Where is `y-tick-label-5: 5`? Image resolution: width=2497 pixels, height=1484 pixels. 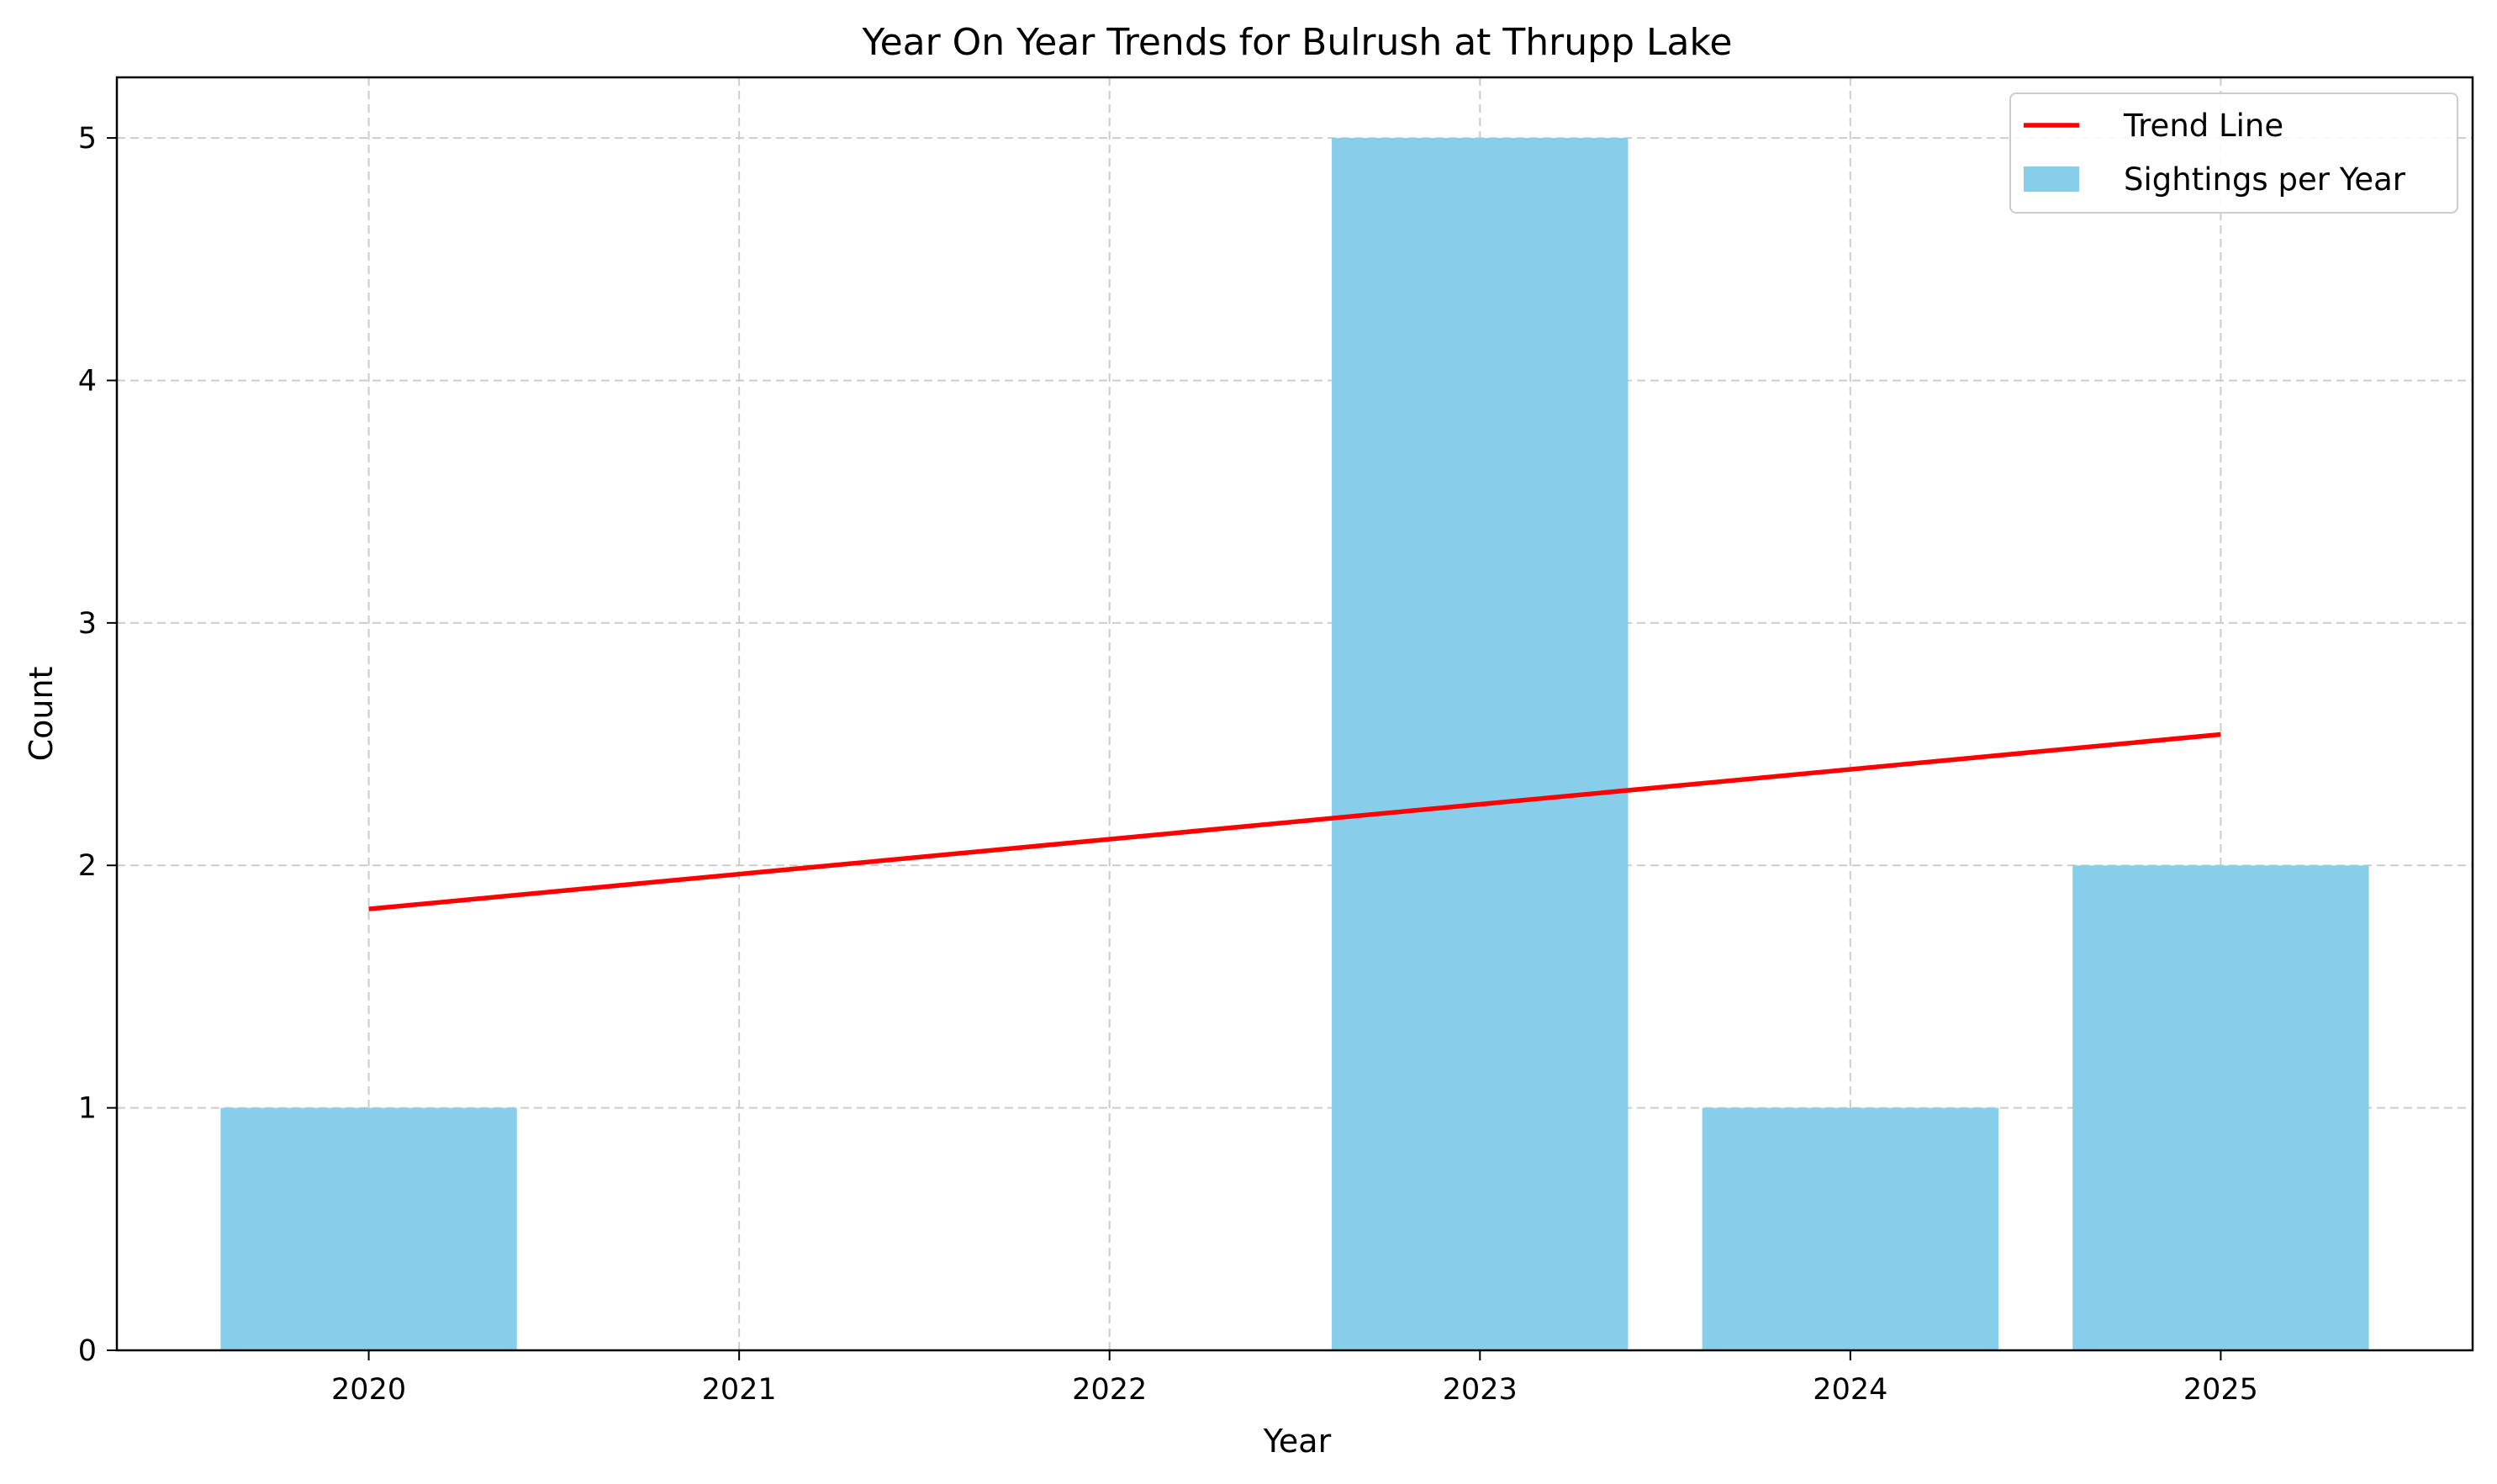
y-tick-label-5: 5 is located at coordinates (87, 139).